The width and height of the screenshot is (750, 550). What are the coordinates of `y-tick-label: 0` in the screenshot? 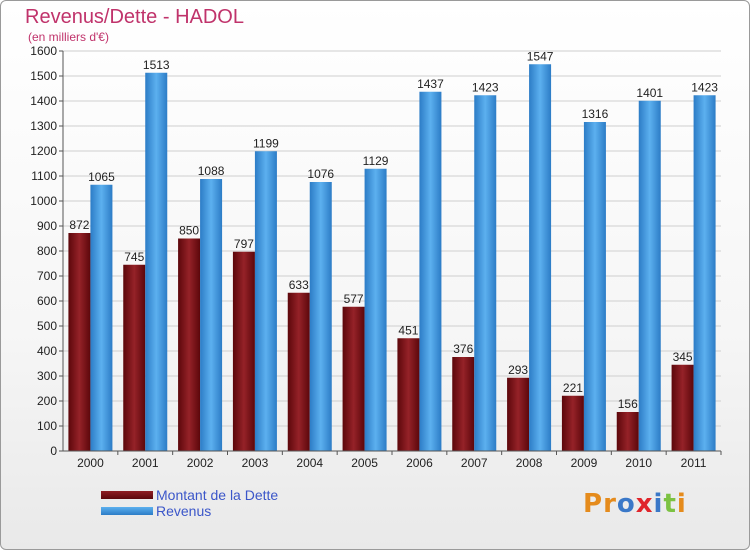 It's located at (53, 451).